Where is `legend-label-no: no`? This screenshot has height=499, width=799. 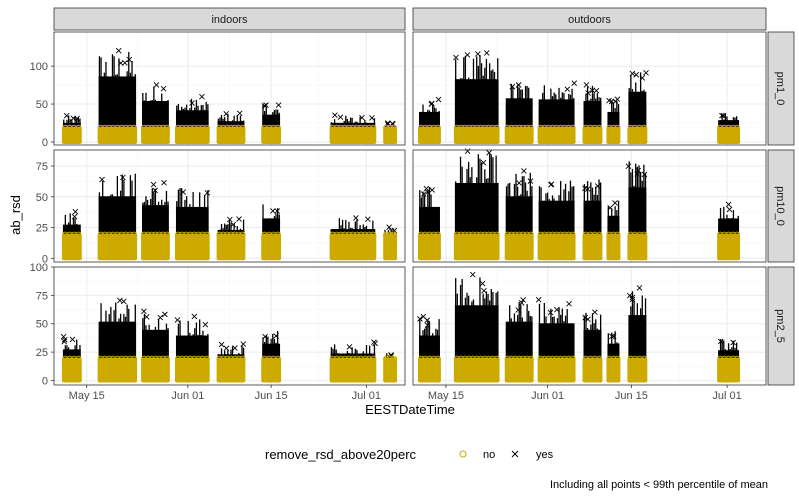
legend-label-no: no is located at coordinates (489, 455).